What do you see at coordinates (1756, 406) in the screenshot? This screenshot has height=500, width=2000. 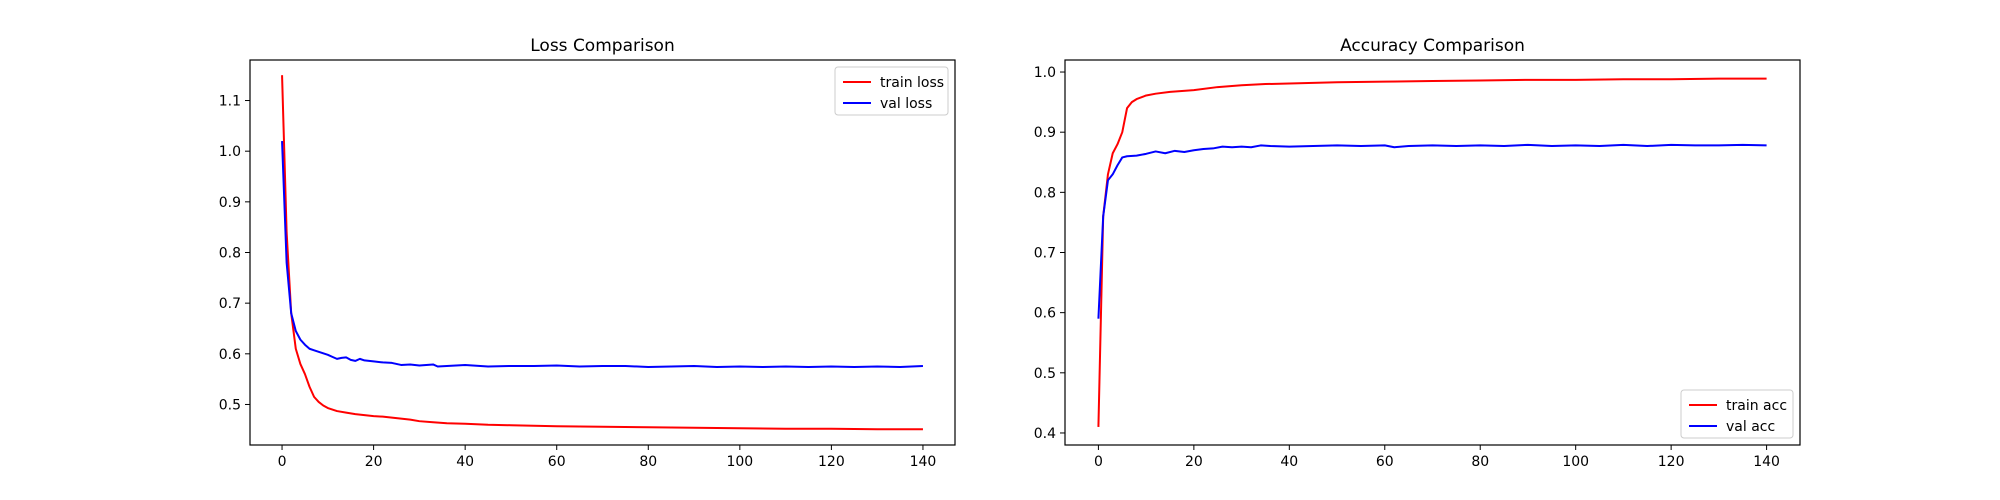 I see `legend-label: train acc` at bounding box center [1756, 406].